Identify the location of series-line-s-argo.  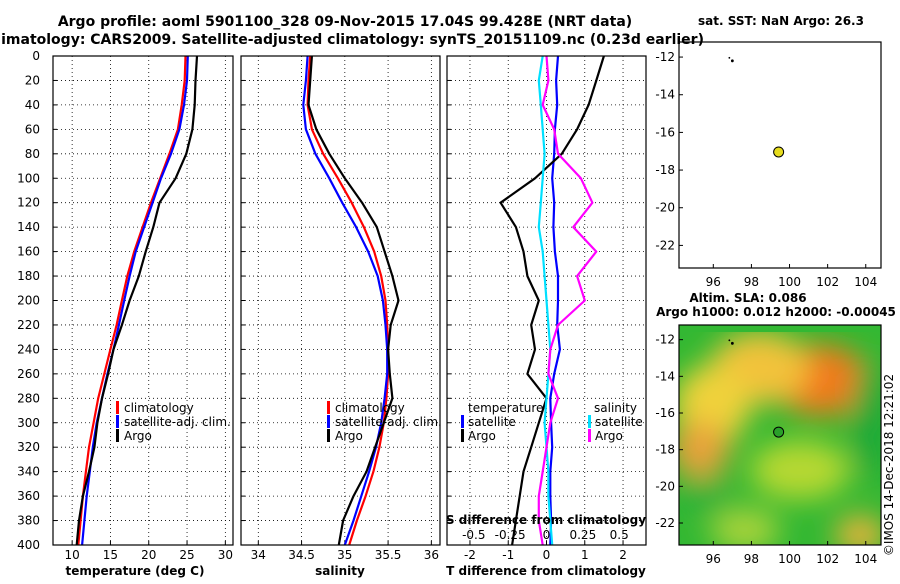
(567, 300).